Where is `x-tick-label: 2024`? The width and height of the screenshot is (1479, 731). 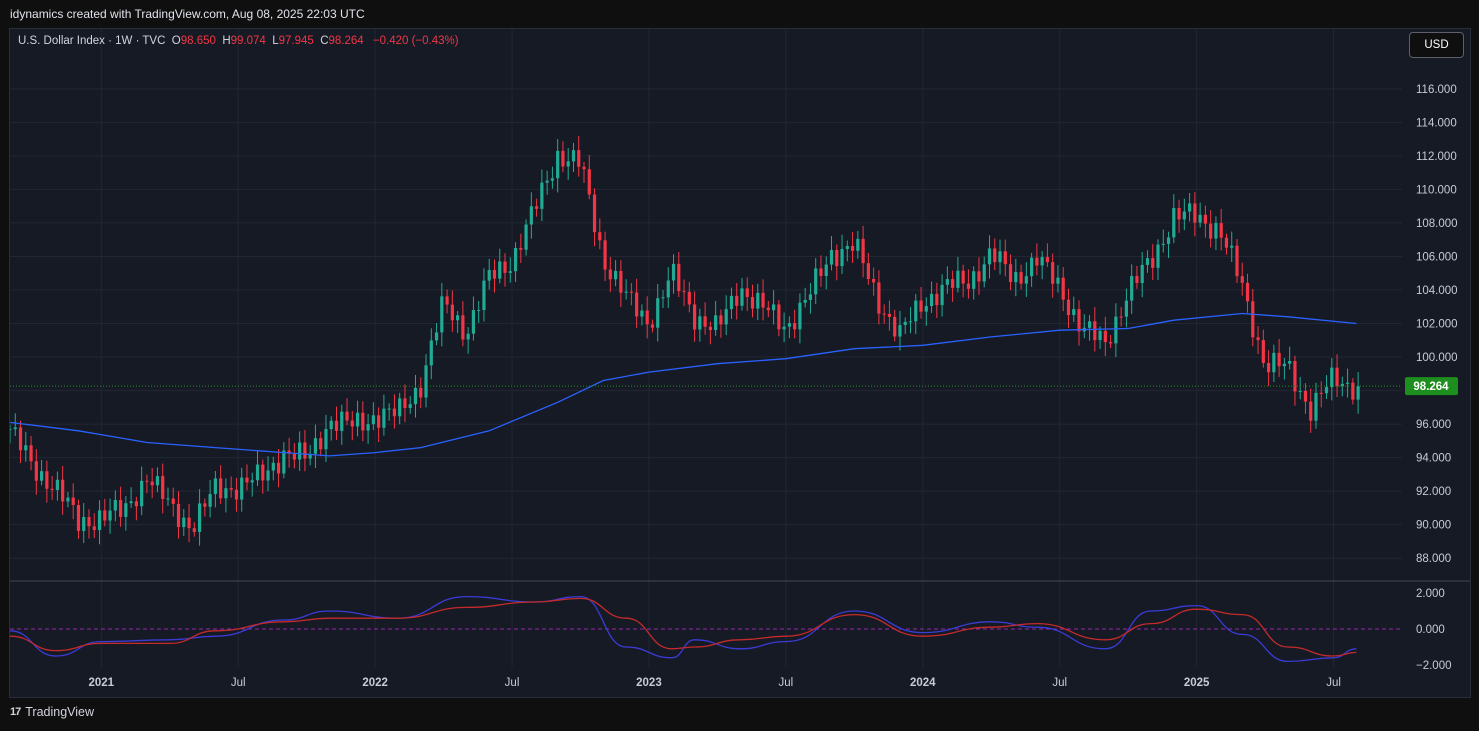
x-tick-label: 2024 is located at coordinates (923, 683).